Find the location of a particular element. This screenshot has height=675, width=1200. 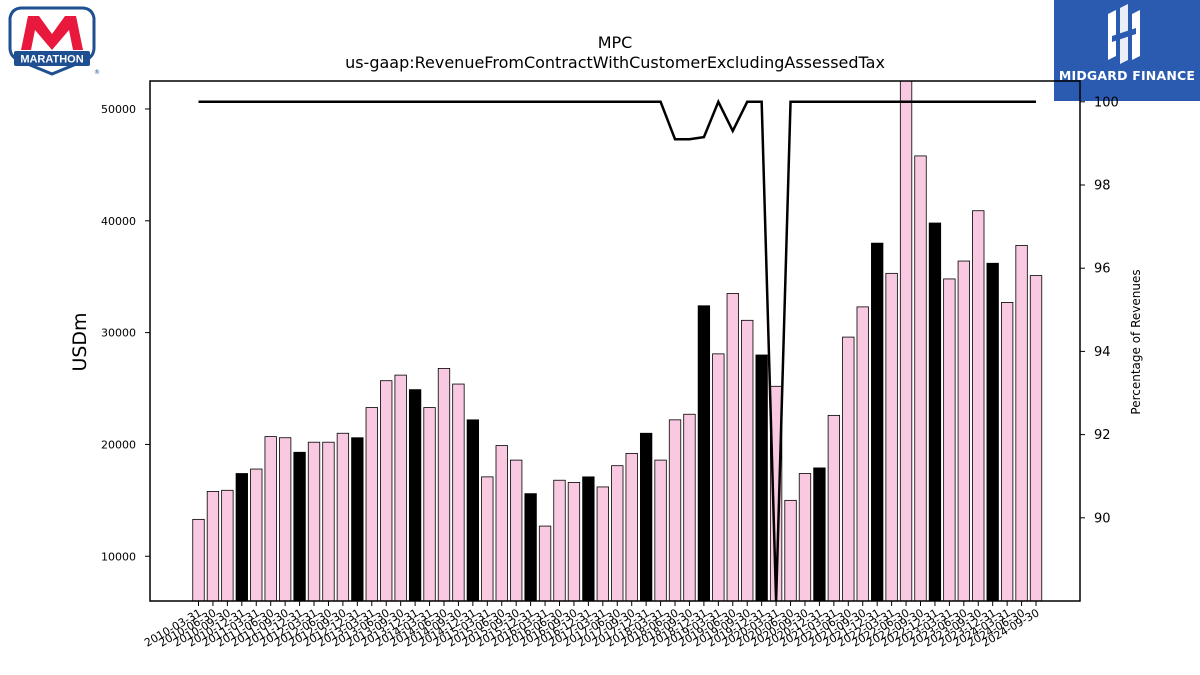

y2-tick-label: 92 is located at coordinates (1102, 435).